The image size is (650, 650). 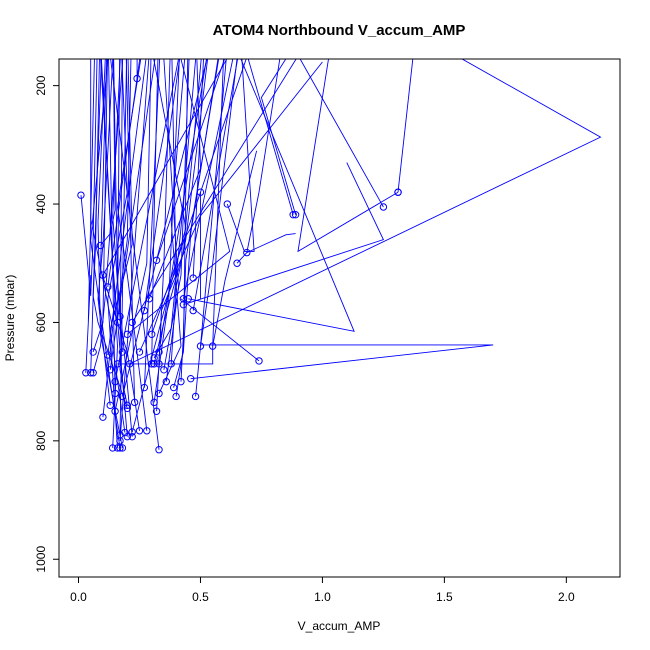 What do you see at coordinates (41, 322) in the screenshot?
I see `y-tick-label: 600` at bounding box center [41, 322].